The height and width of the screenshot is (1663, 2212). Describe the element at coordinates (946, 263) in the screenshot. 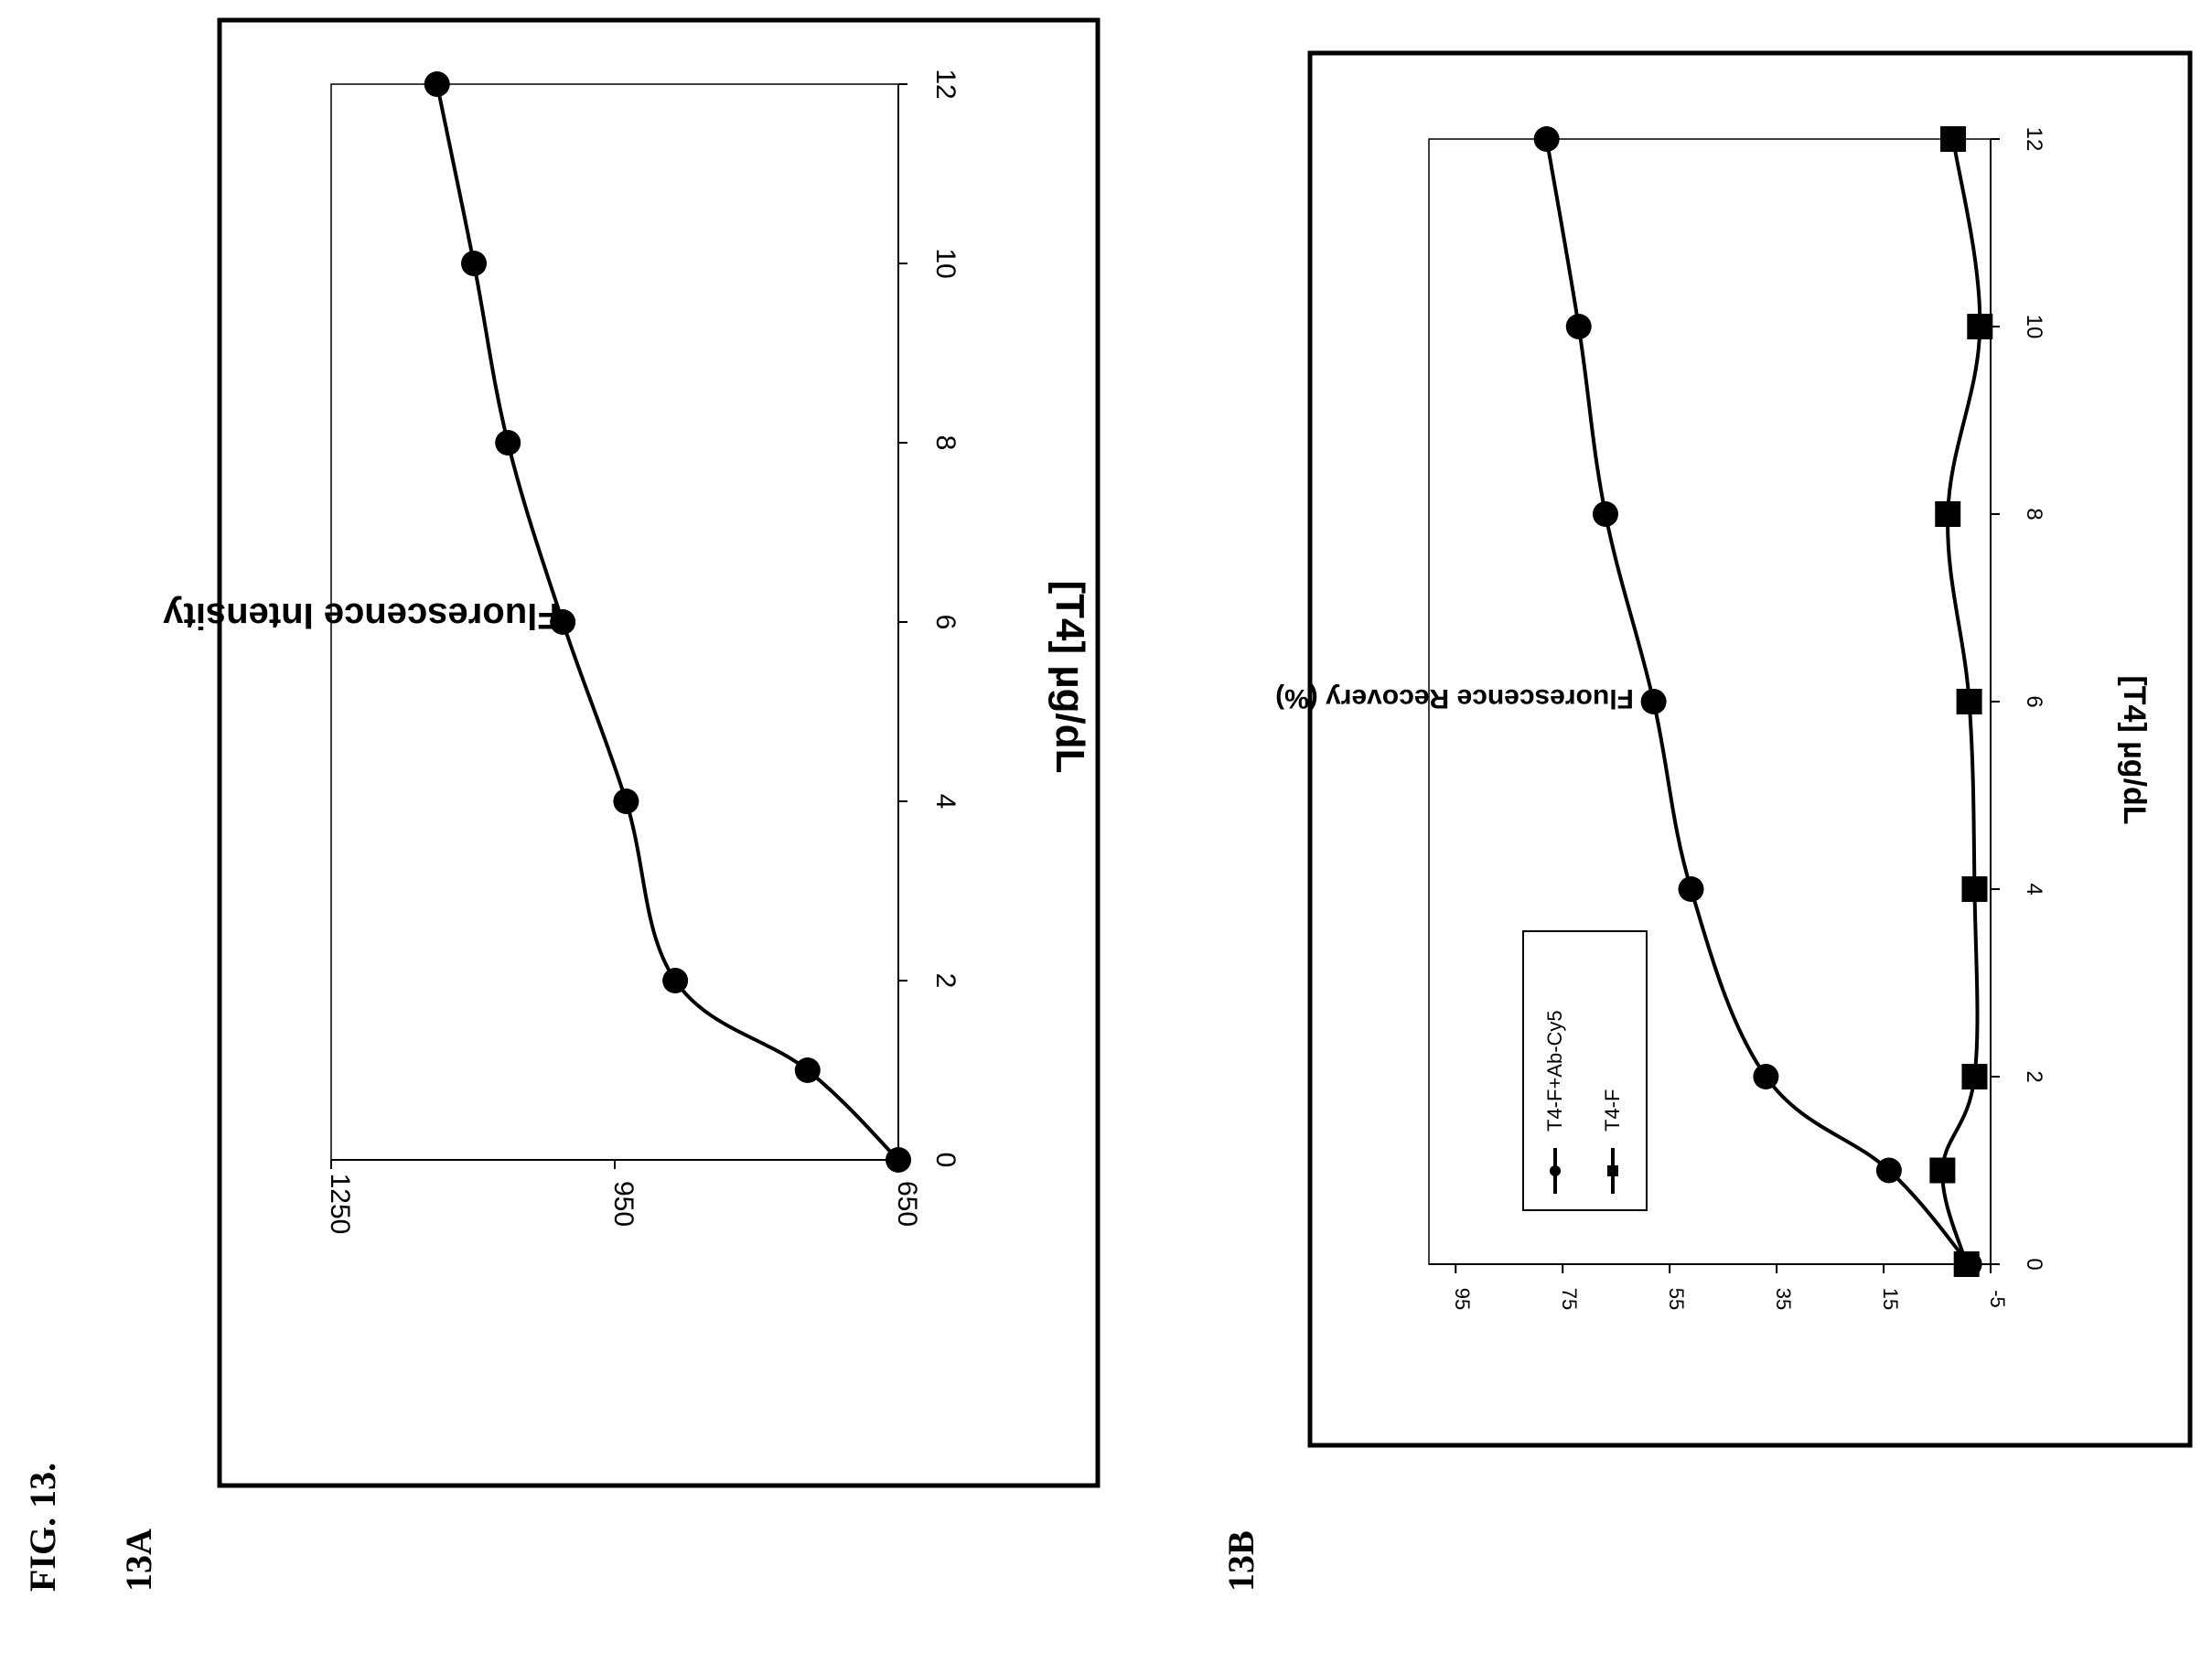

I see `chart-13a-x-tick-label: 10` at that location.